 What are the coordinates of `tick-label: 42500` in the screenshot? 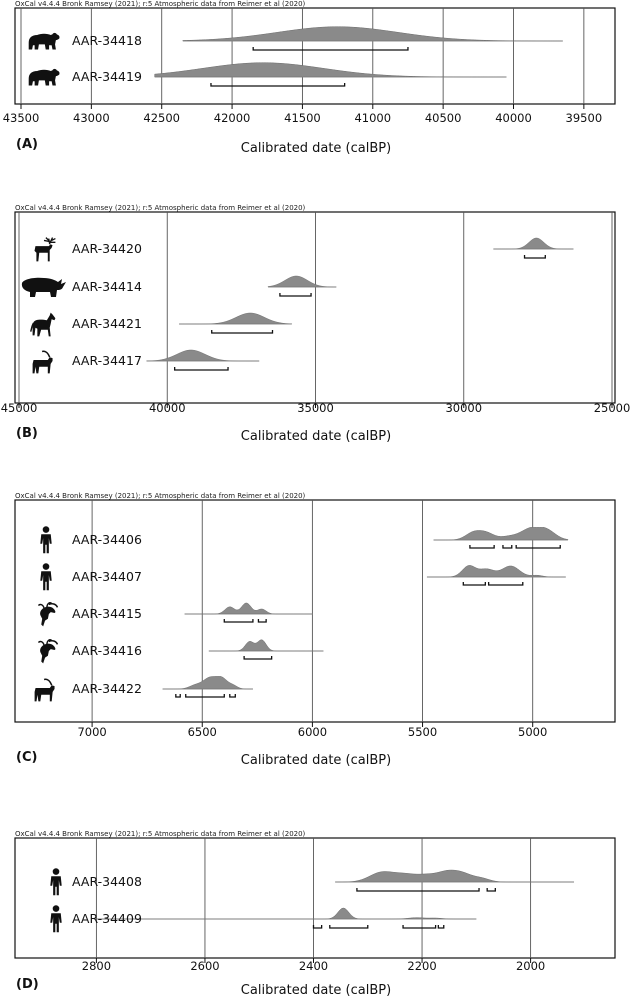 It's located at (161, 118).